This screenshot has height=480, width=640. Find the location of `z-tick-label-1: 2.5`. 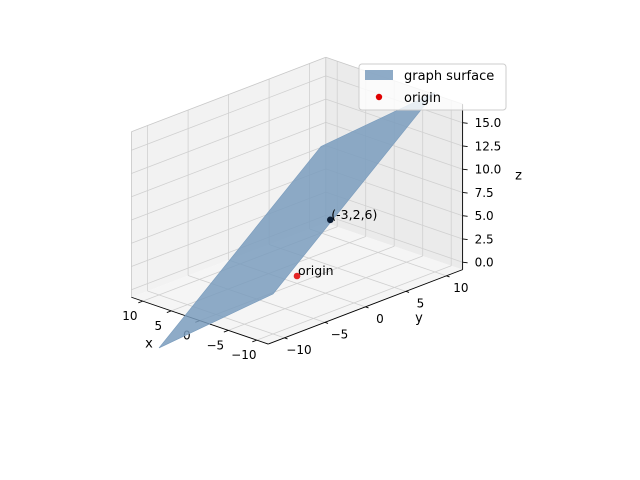

z-tick-label-1: 2.5 is located at coordinates (484, 239).